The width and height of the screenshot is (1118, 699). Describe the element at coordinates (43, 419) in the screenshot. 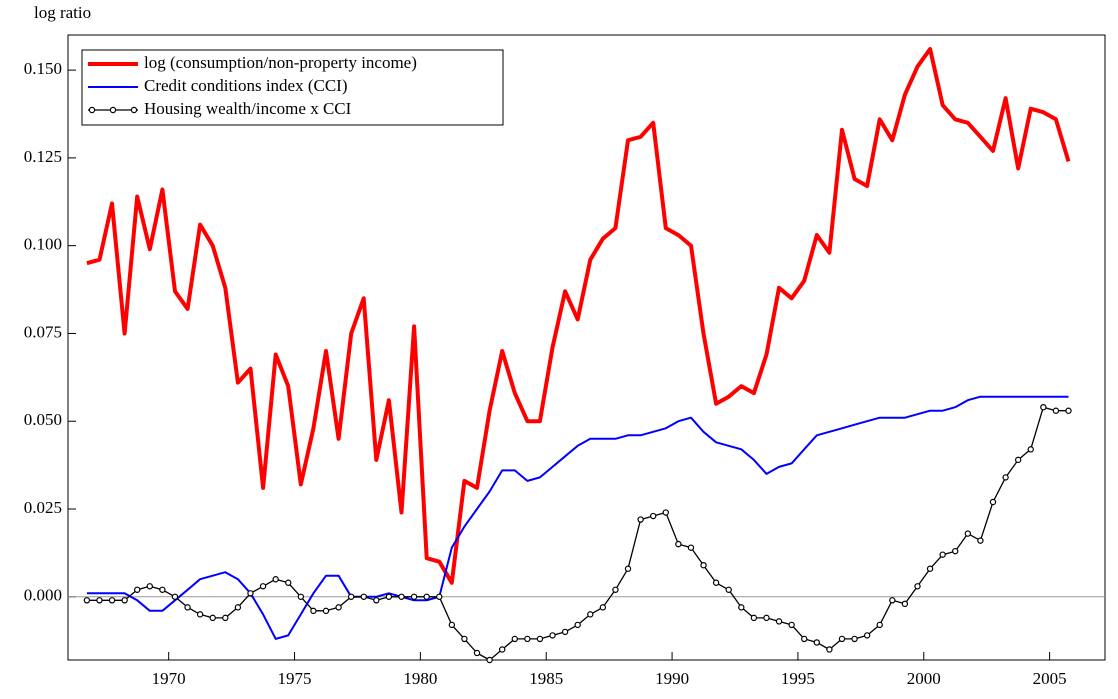

I see `y-tick-label: 0.050` at that location.